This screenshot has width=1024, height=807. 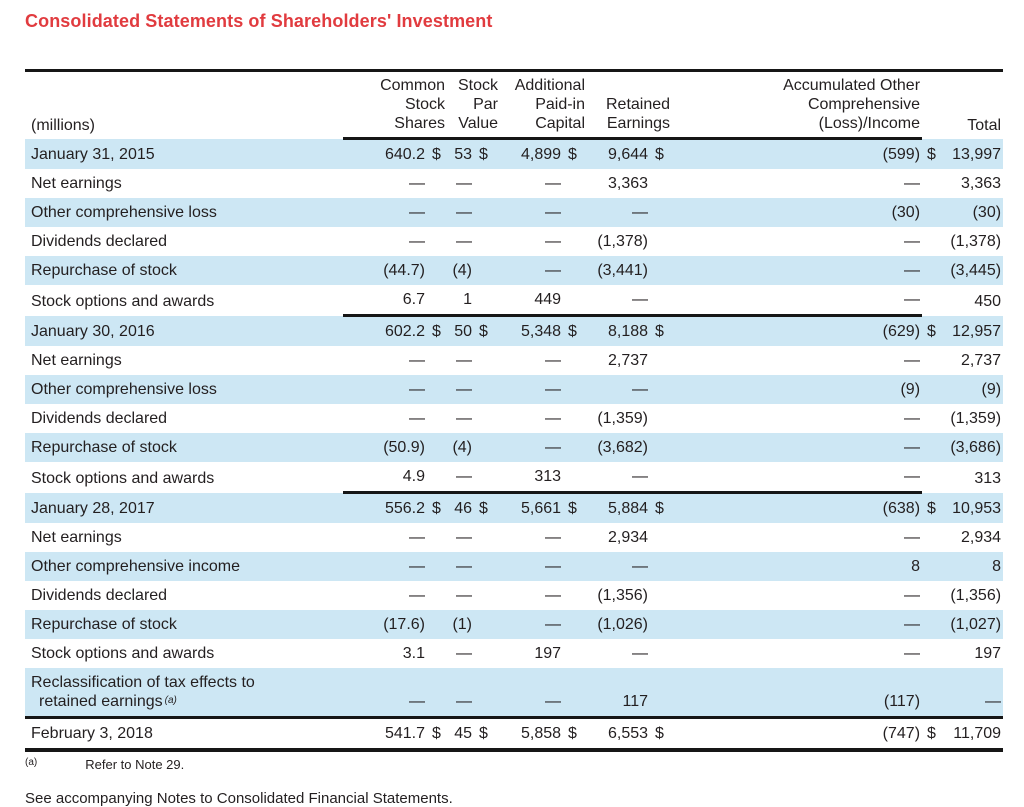 I want to click on row-label: January 28, 2017, so click(x=93, y=508).